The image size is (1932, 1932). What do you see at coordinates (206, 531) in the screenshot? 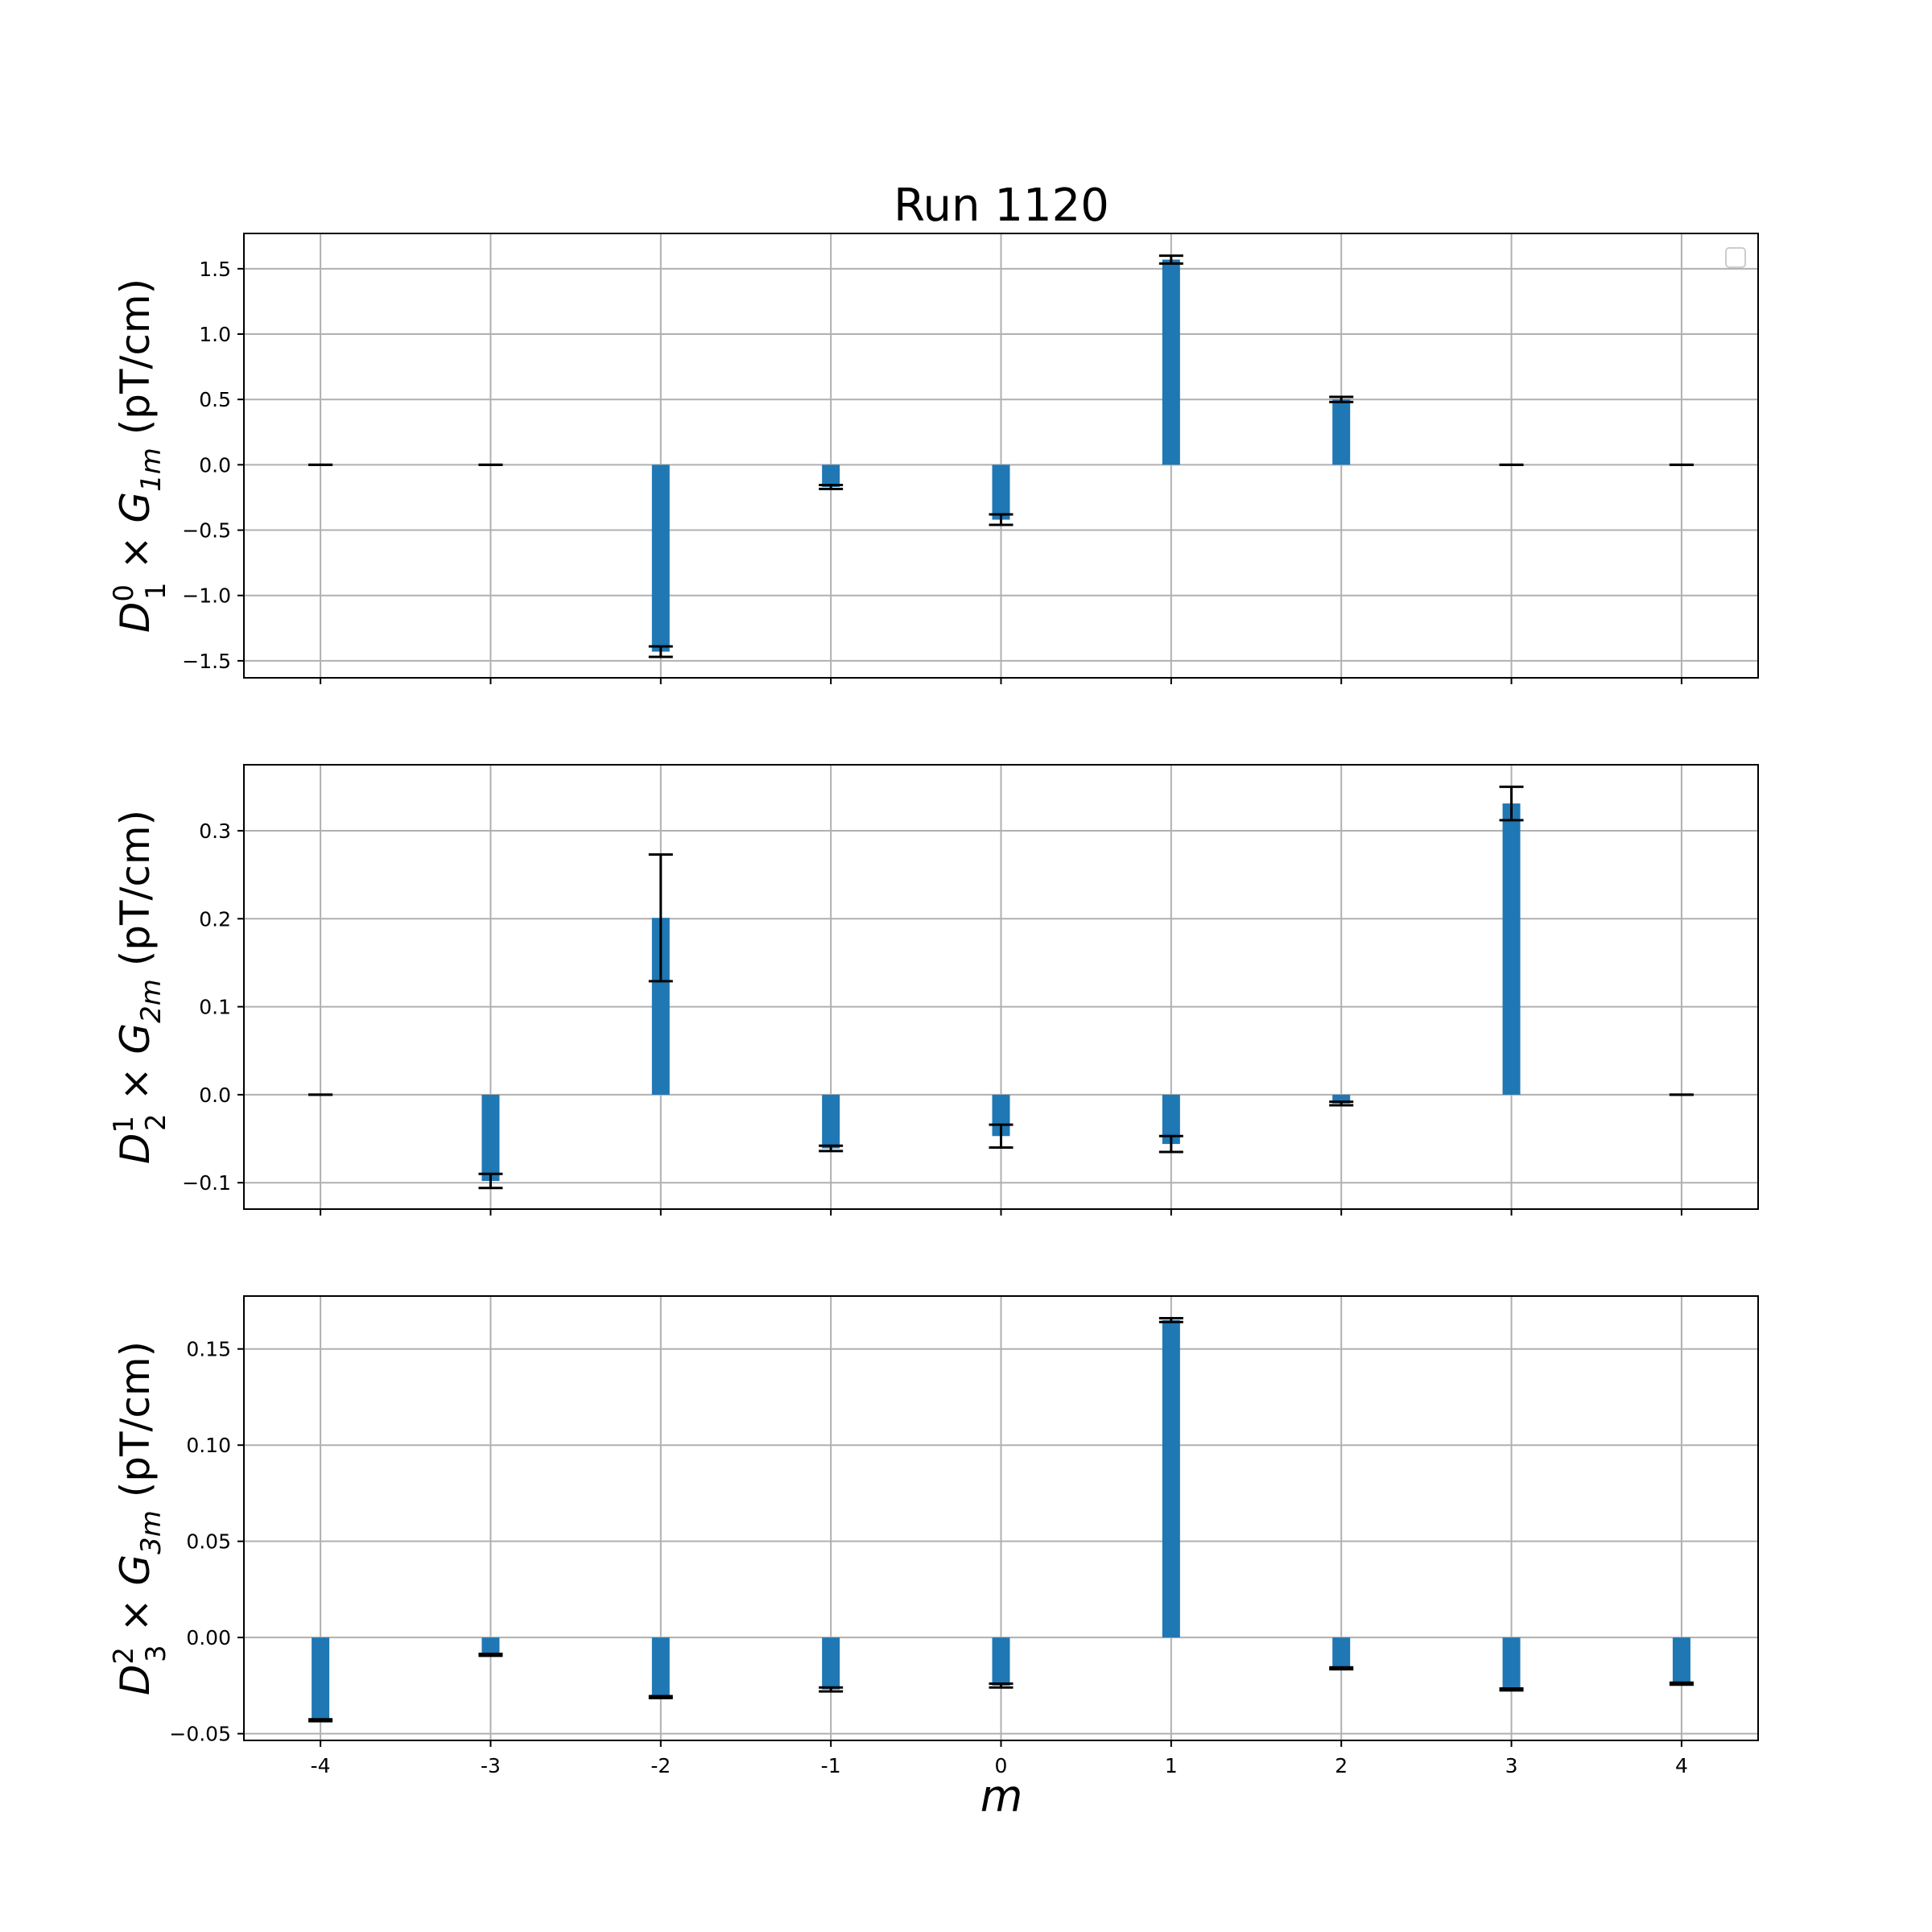
I see `y-tick-label: −0.5` at bounding box center [206, 531].